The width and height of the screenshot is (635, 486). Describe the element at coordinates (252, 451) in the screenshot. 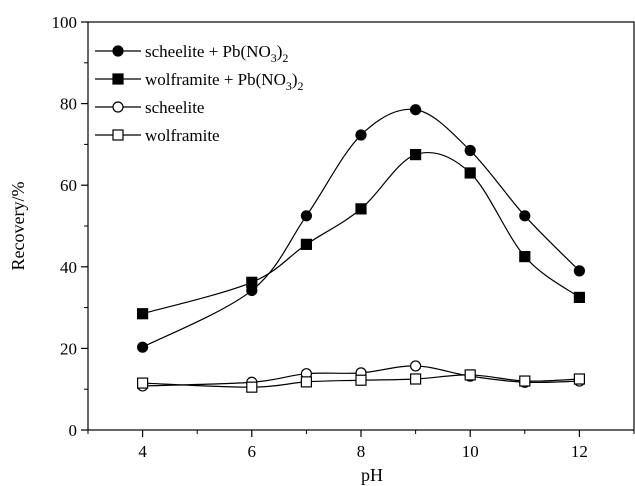

I see `x-tick-label: 6` at that location.